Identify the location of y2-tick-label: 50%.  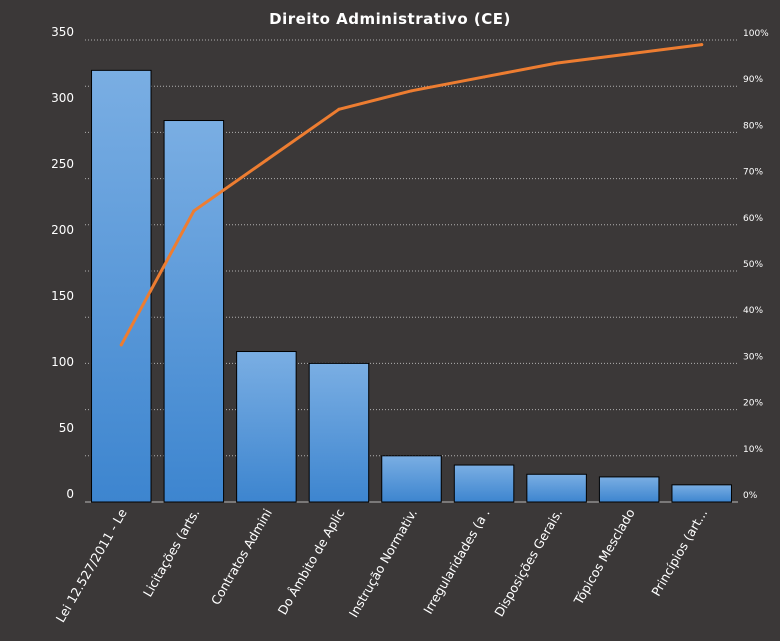
(753, 265).